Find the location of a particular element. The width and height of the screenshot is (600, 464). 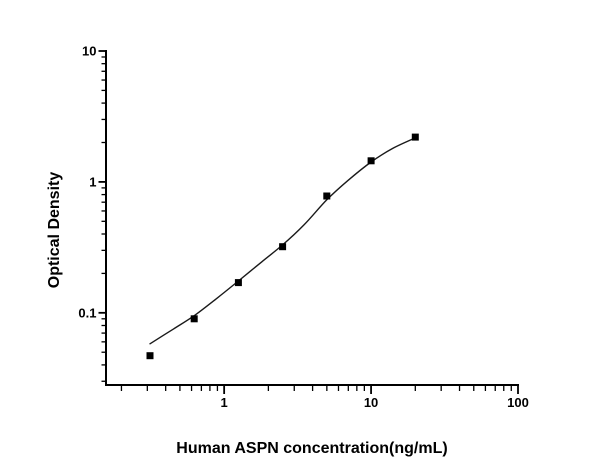

x-axis-tick-label: 10 is located at coordinates (371, 402).